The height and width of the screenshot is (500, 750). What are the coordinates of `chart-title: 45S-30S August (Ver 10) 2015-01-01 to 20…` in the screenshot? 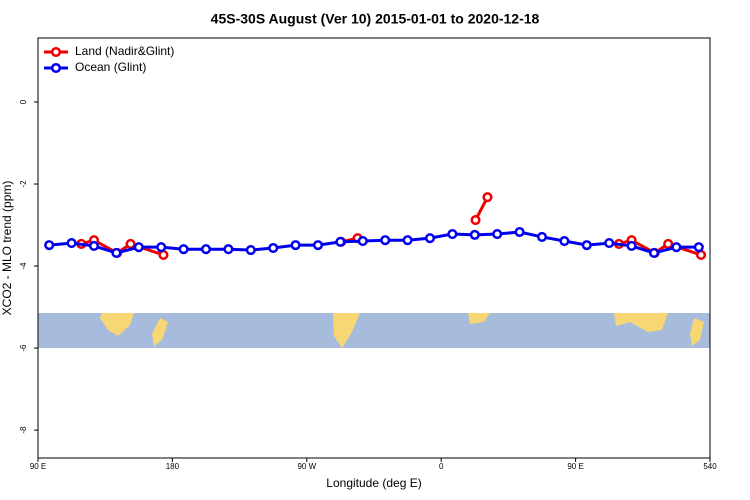 It's located at (375, 19).